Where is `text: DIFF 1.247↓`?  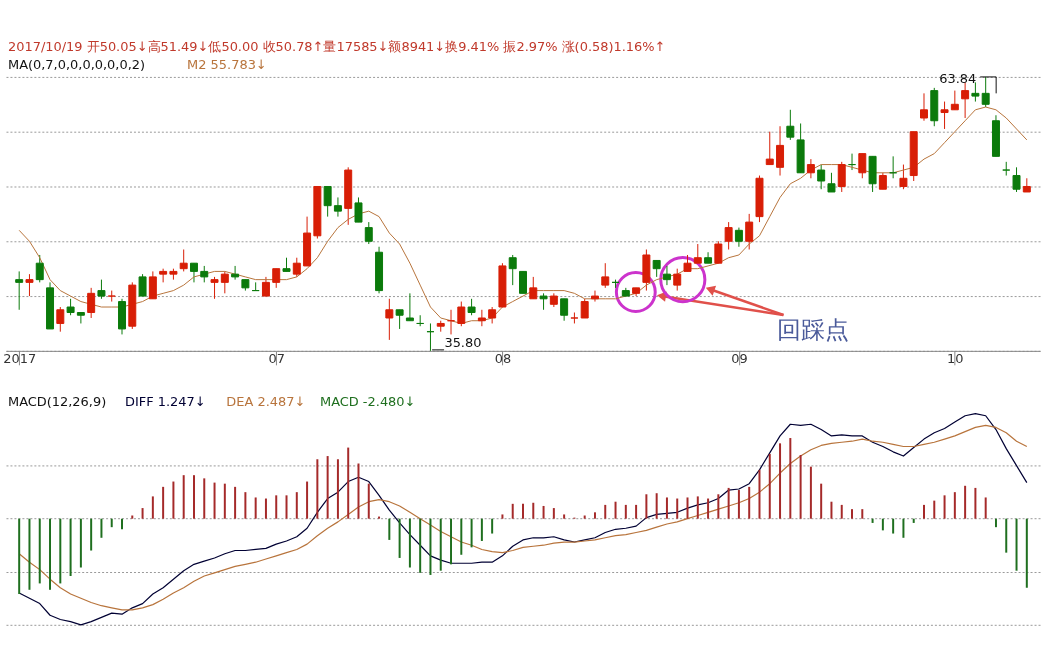 text: DIFF 1.247↓ is located at coordinates (165, 401).